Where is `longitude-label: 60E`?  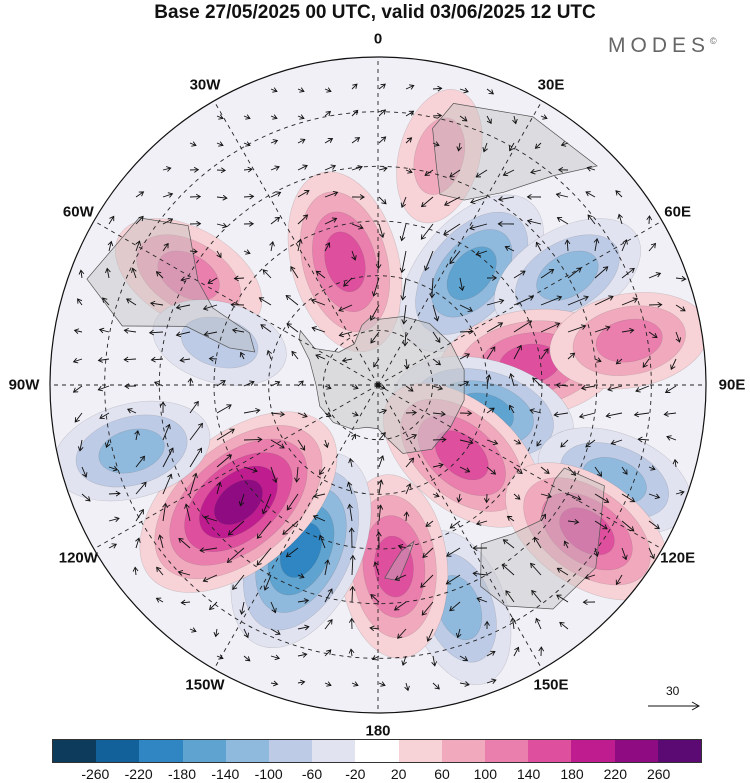 longitude-label: 60E is located at coordinates (677, 212).